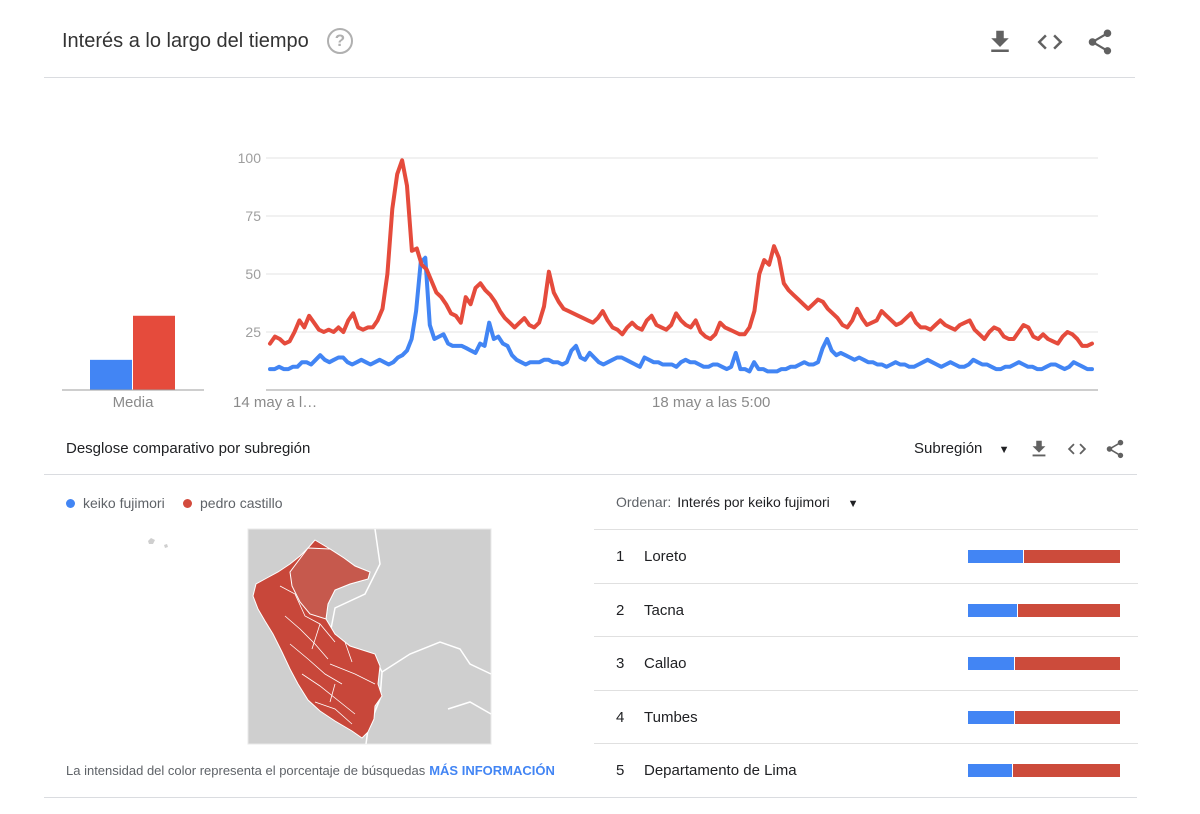 This screenshot has height=814, width=1200. I want to click on list-item: 3 Callao, so click(866, 663).